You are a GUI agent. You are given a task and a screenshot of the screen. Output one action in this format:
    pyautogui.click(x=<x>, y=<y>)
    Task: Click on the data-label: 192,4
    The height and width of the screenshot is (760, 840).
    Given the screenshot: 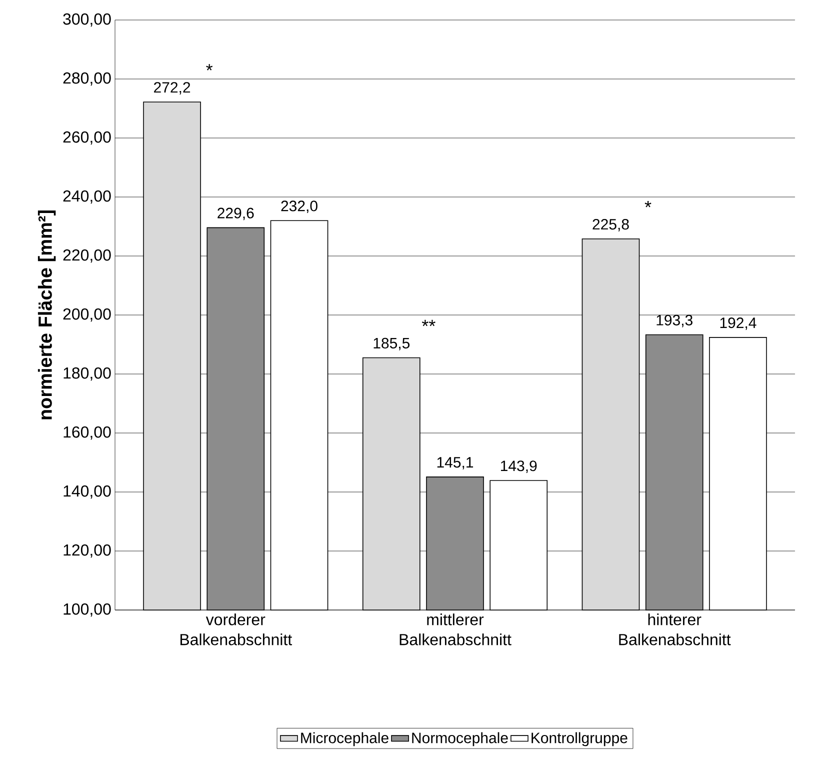 What is the action you would take?
    pyautogui.click(x=738, y=323)
    